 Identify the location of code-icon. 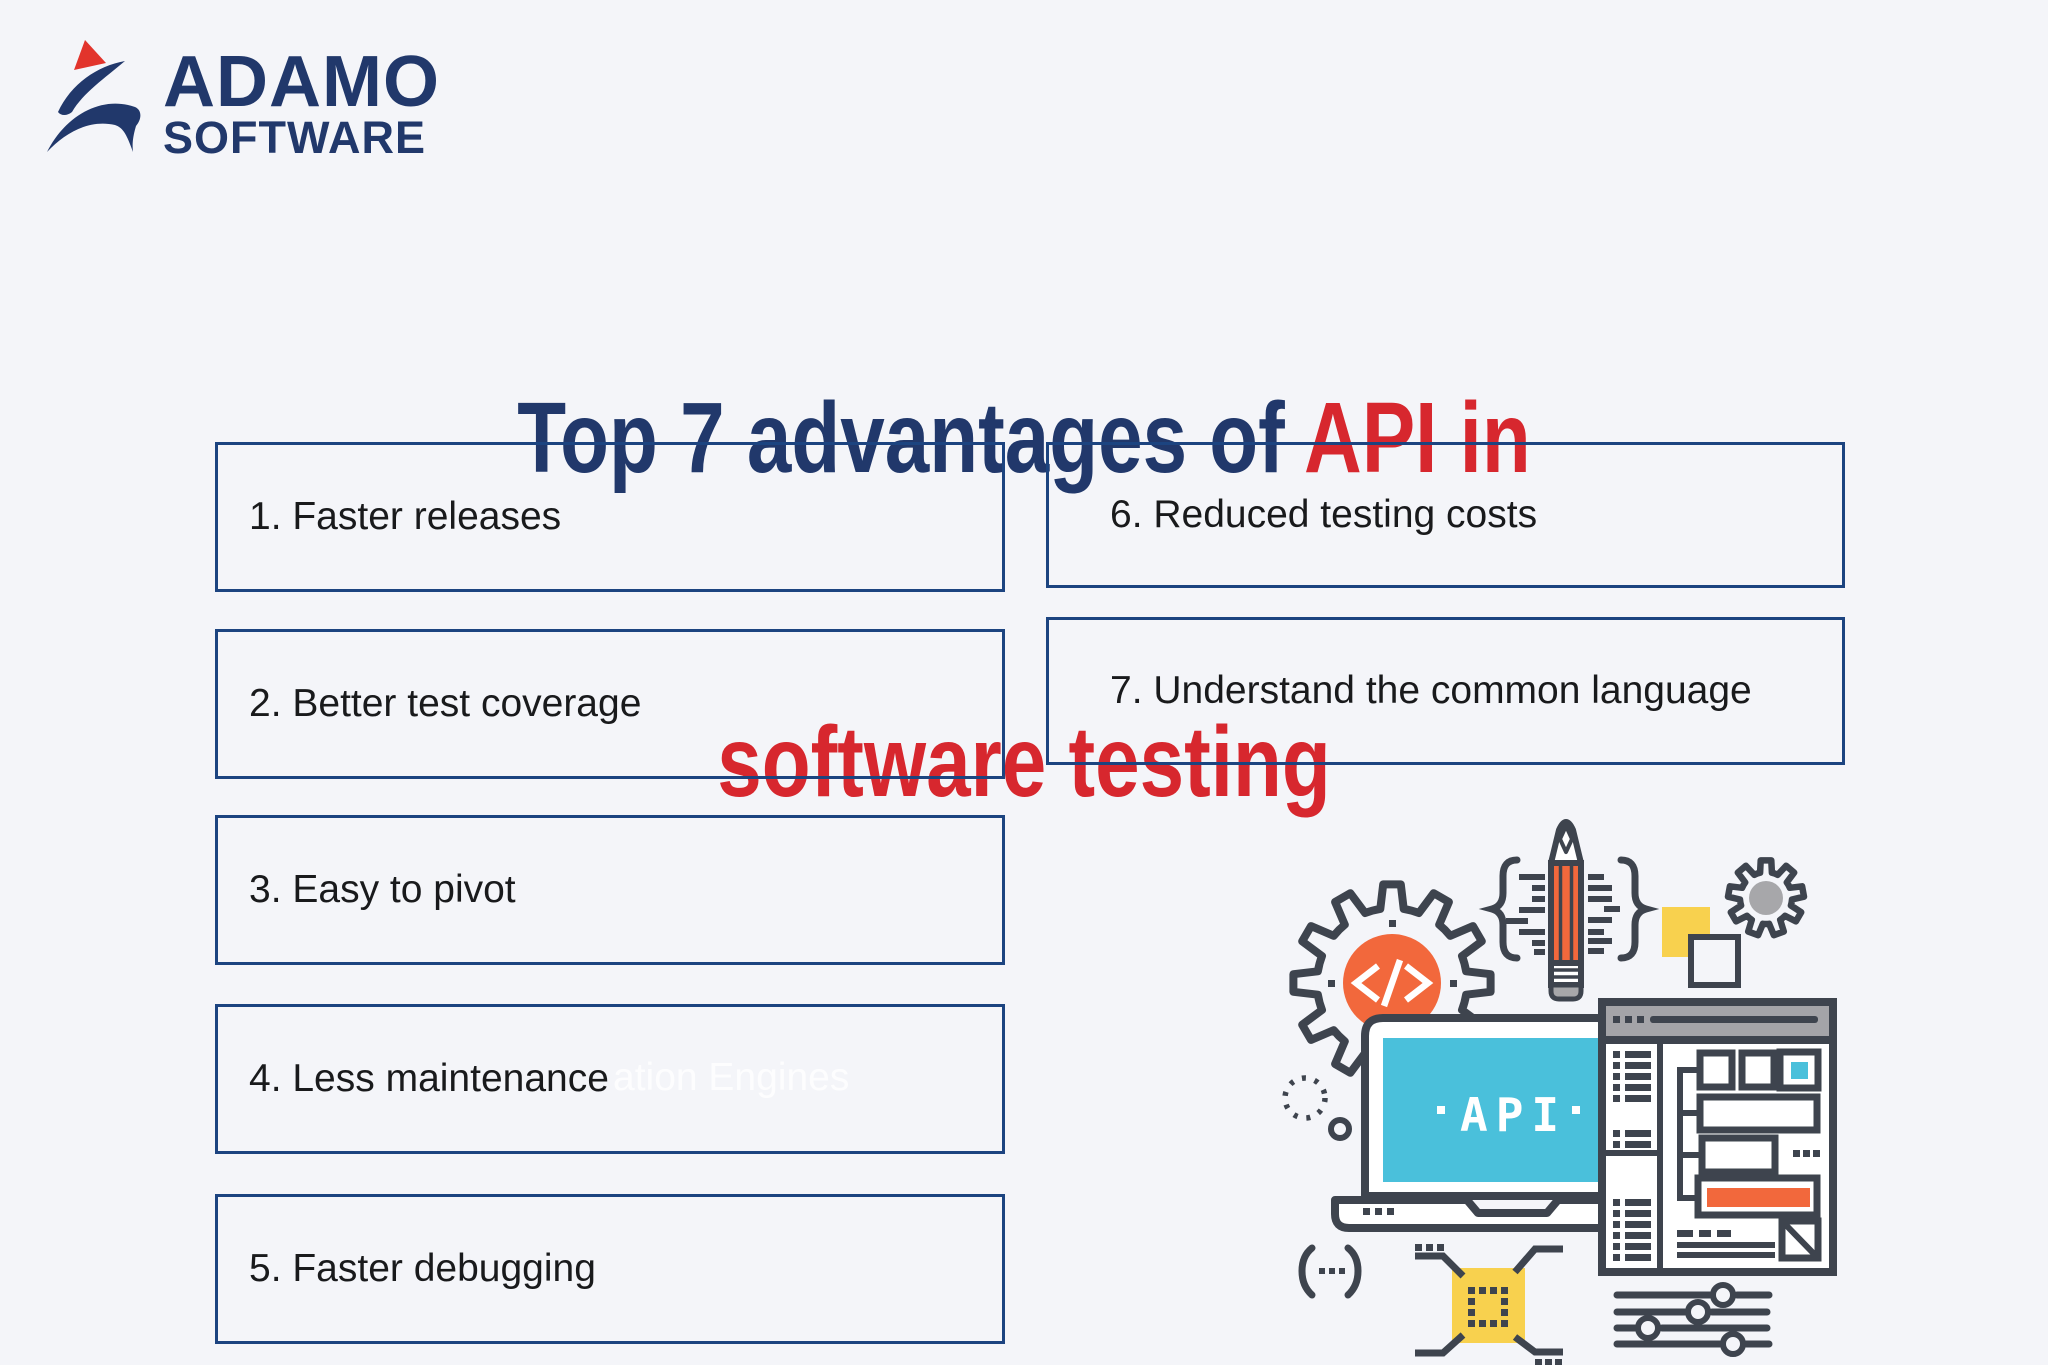
(1392, 983).